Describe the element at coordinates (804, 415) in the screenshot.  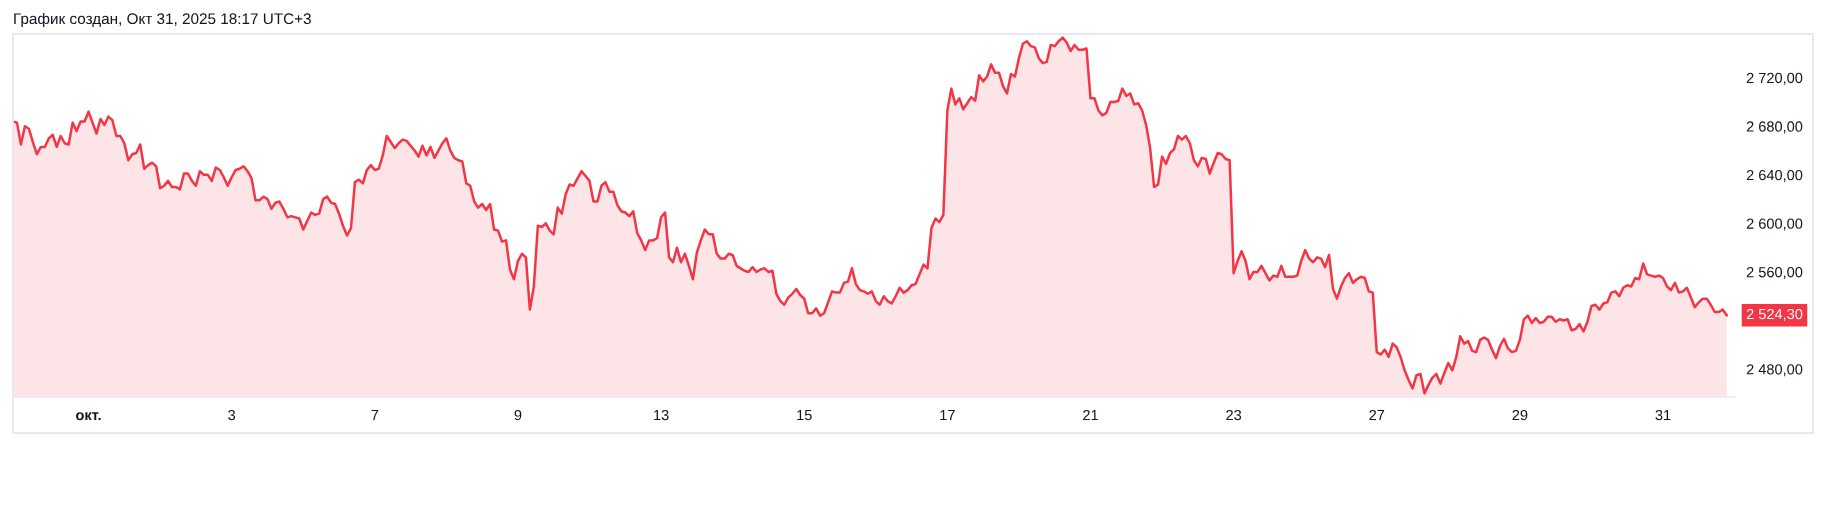
I see `x-tick-label: 15` at that location.